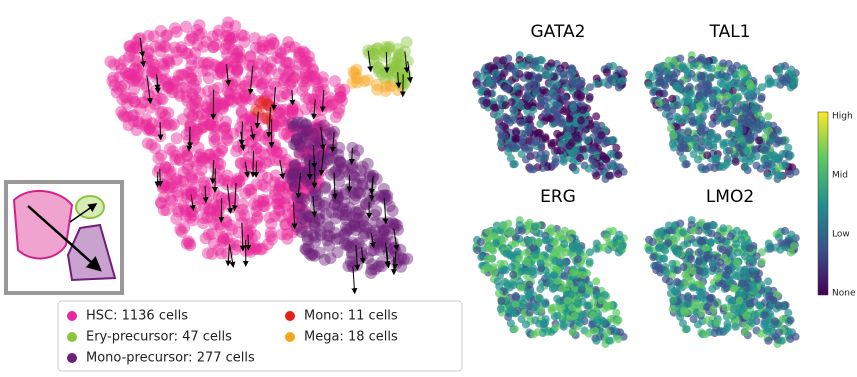 The width and height of the screenshot is (857, 377). I want to click on velocity-arrow, so click(406, 62).